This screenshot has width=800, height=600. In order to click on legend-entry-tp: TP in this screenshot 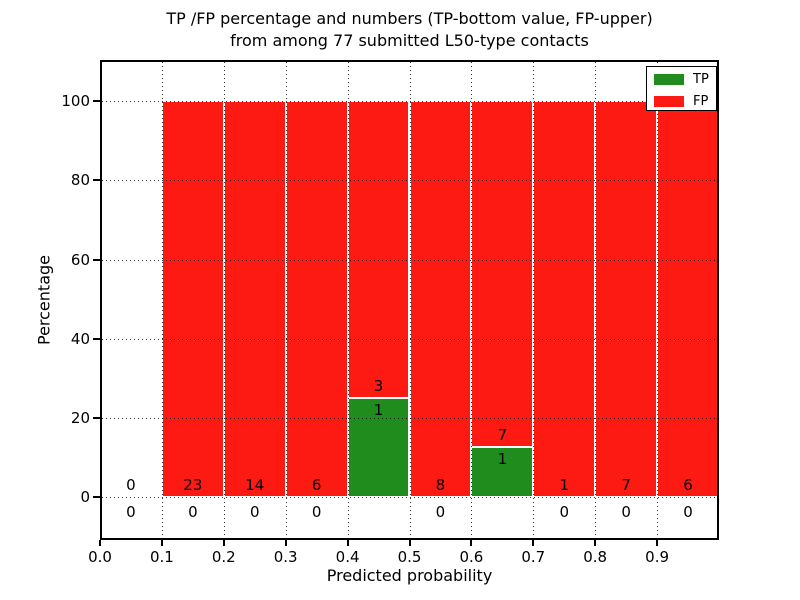, I will do `click(681, 79)`.